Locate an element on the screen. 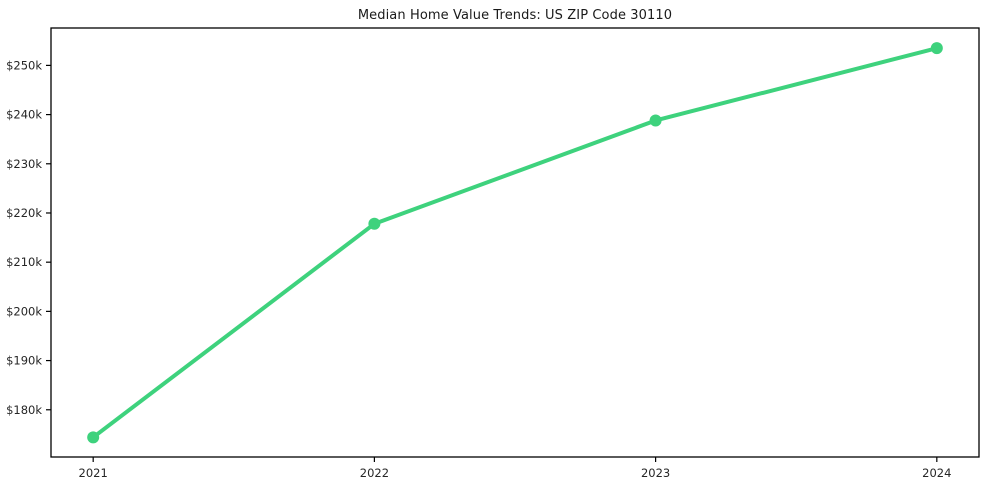  data-point-2024 is located at coordinates (936, 48).